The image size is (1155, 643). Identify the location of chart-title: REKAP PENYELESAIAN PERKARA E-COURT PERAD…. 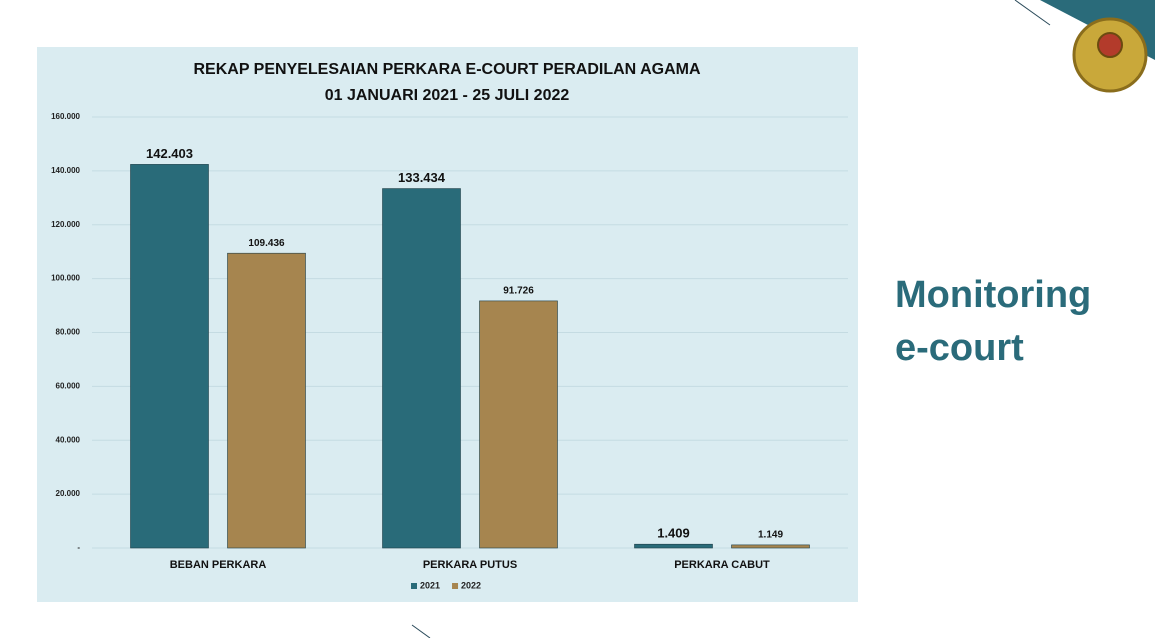
(447, 69).